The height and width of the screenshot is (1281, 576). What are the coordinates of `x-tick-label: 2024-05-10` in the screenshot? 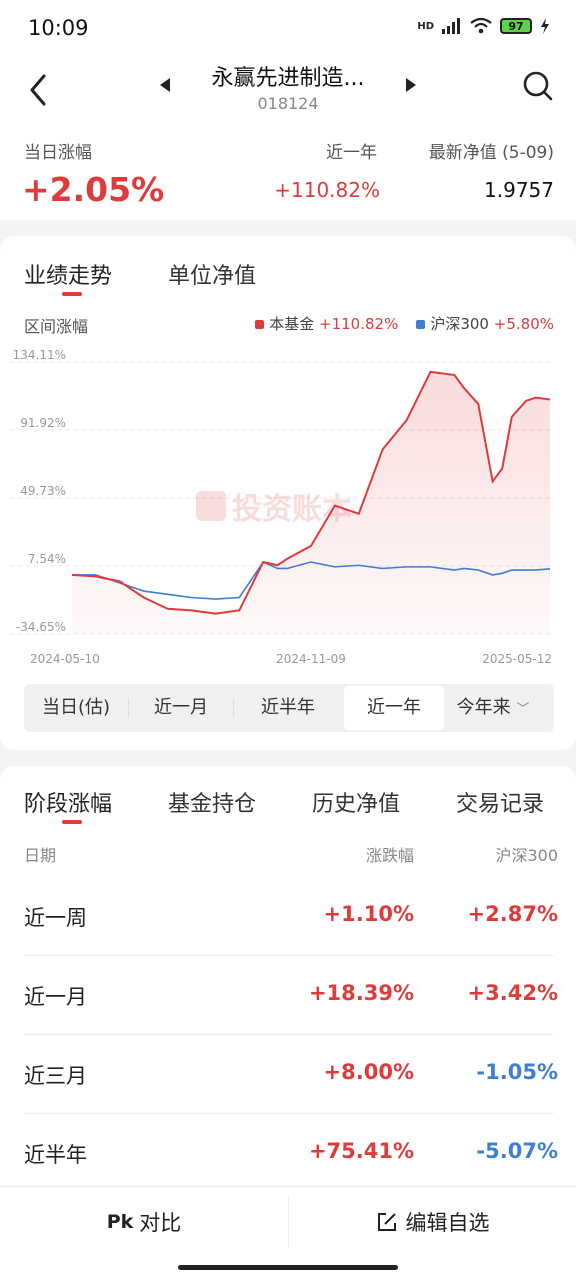 It's located at (65, 659).